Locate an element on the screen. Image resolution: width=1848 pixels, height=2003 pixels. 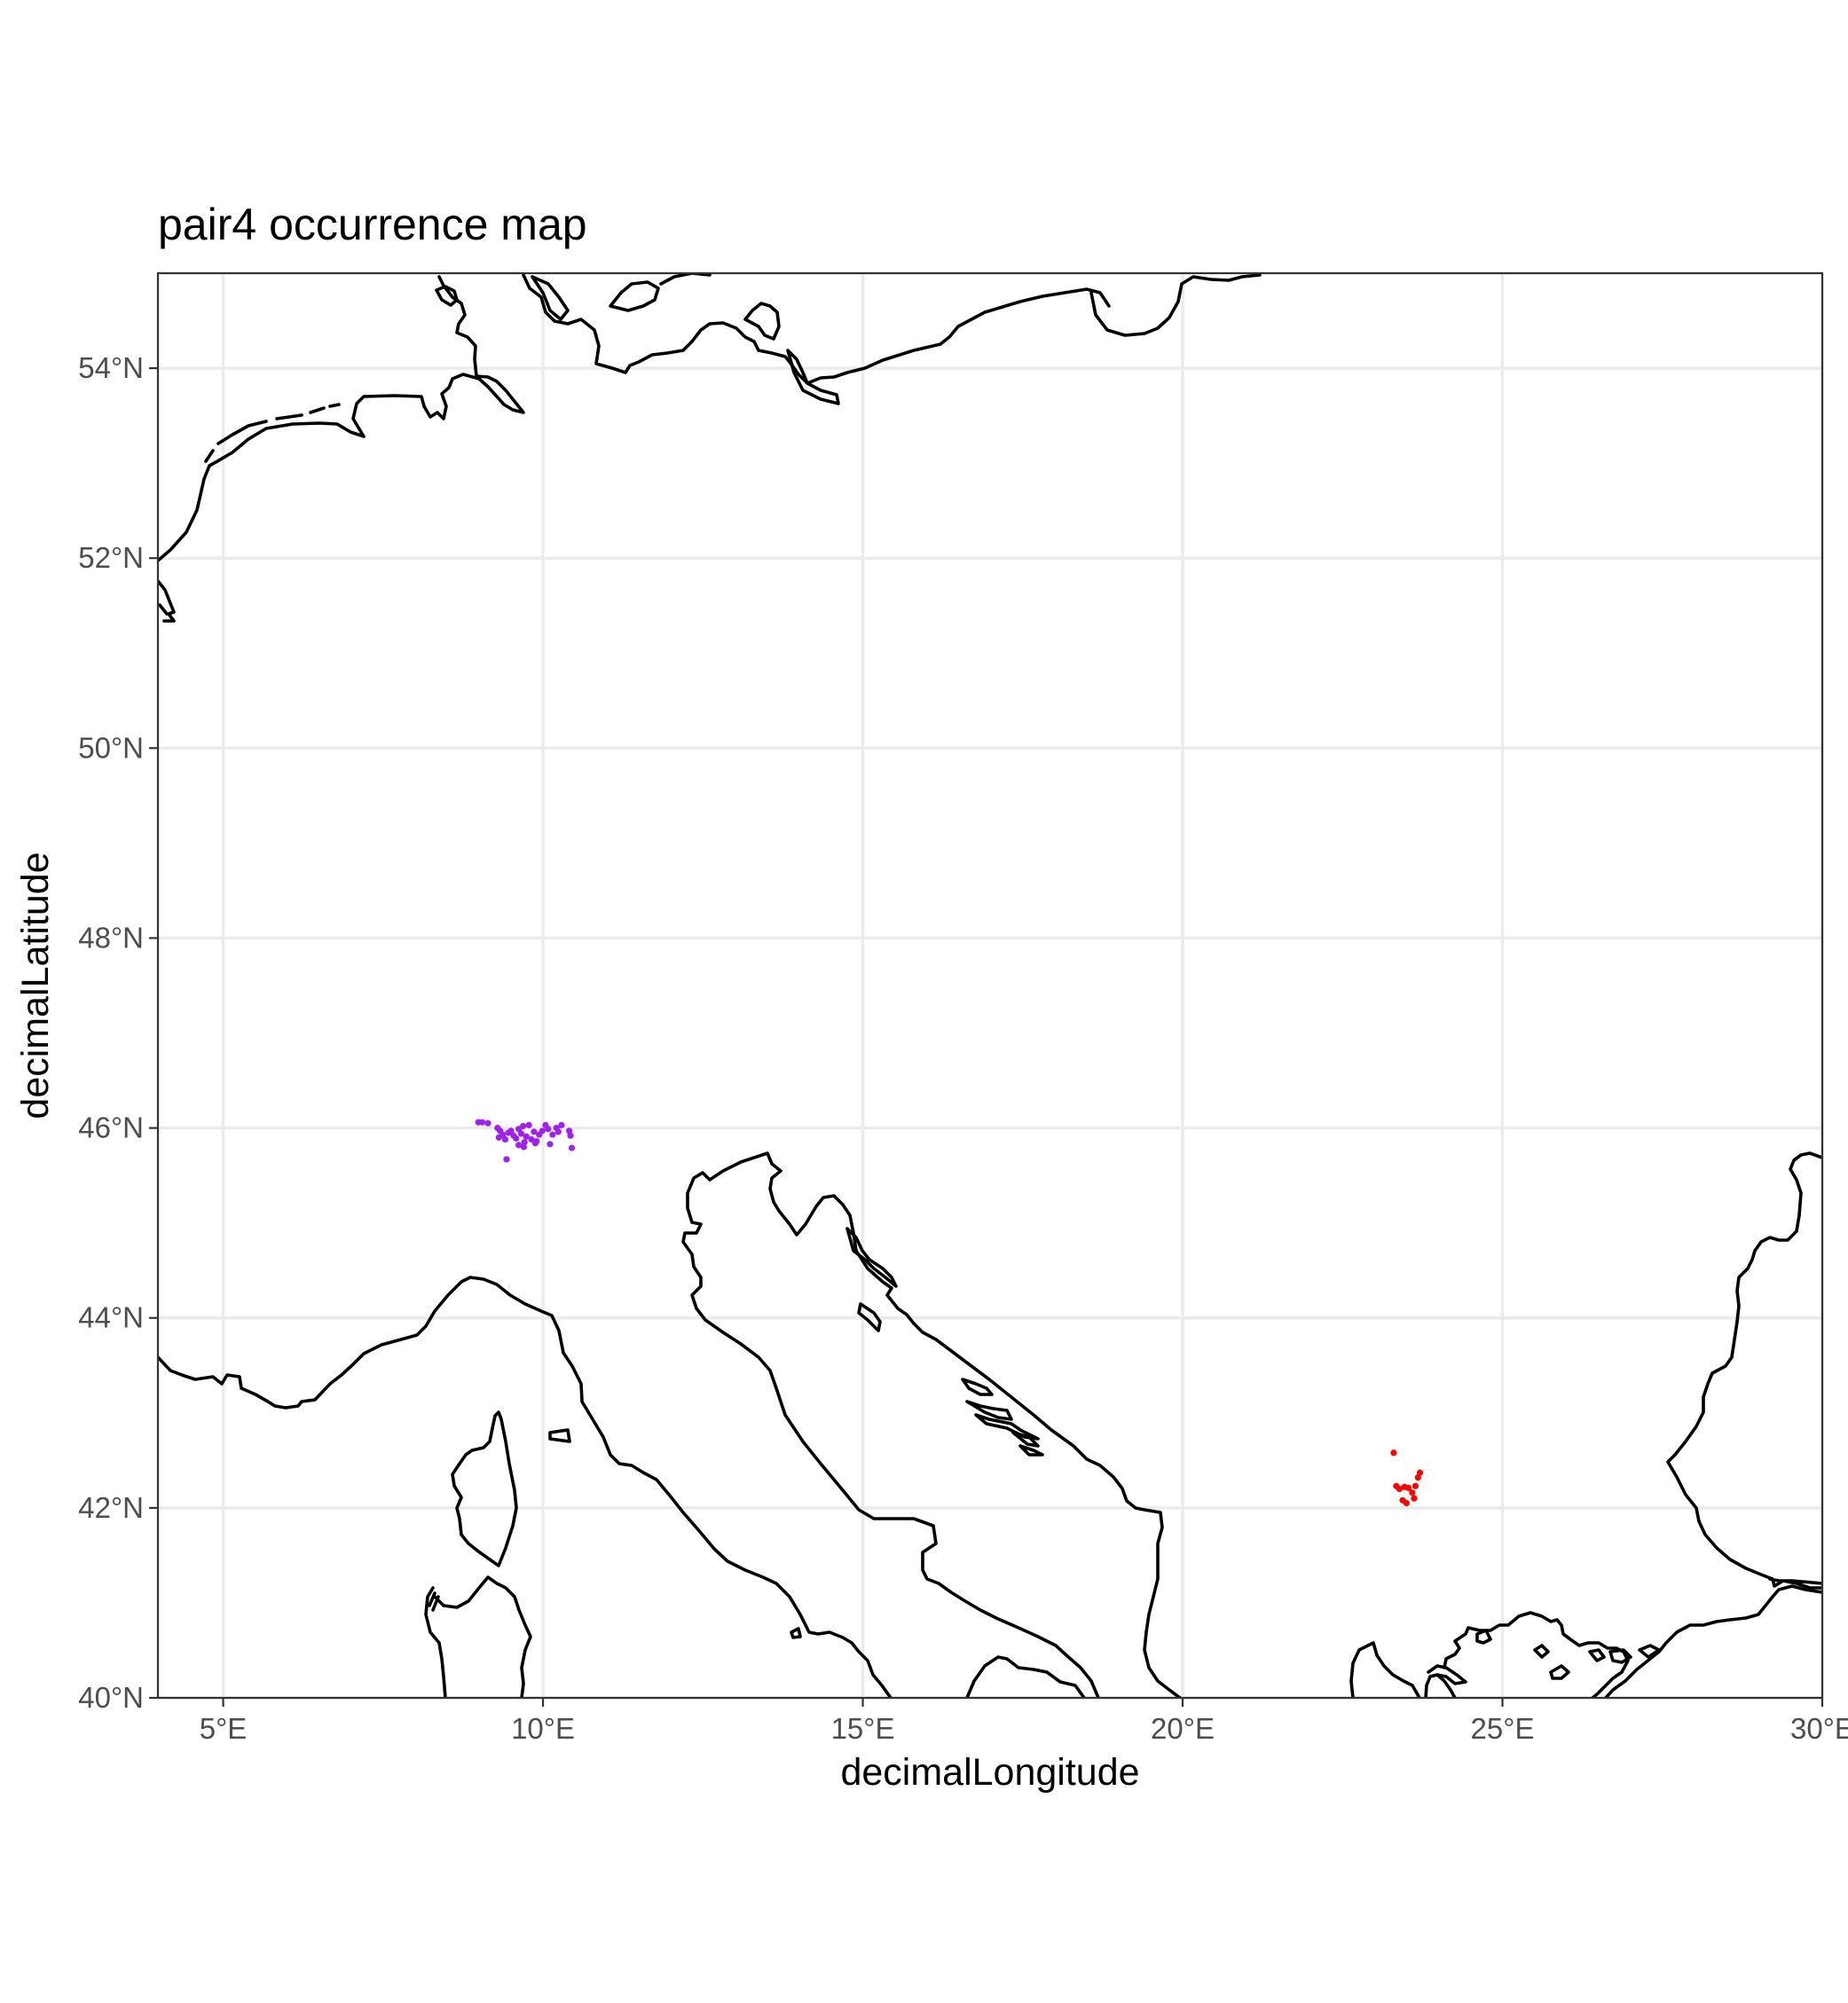
coastline-aegean is located at coordinates (1585, 1641).